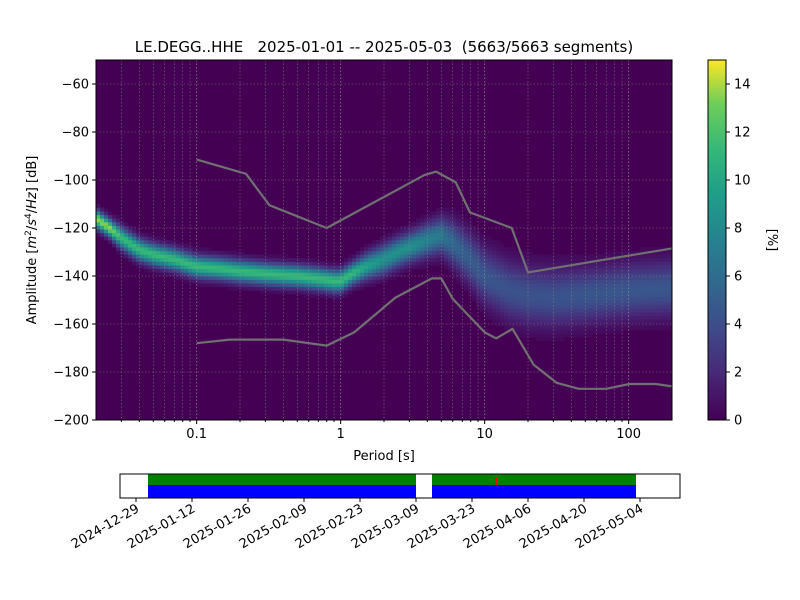 Image resolution: width=800 pixels, height=600 pixels. Describe the element at coordinates (742, 133) in the screenshot. I see `colorbar-tick-label: 12` at that location.